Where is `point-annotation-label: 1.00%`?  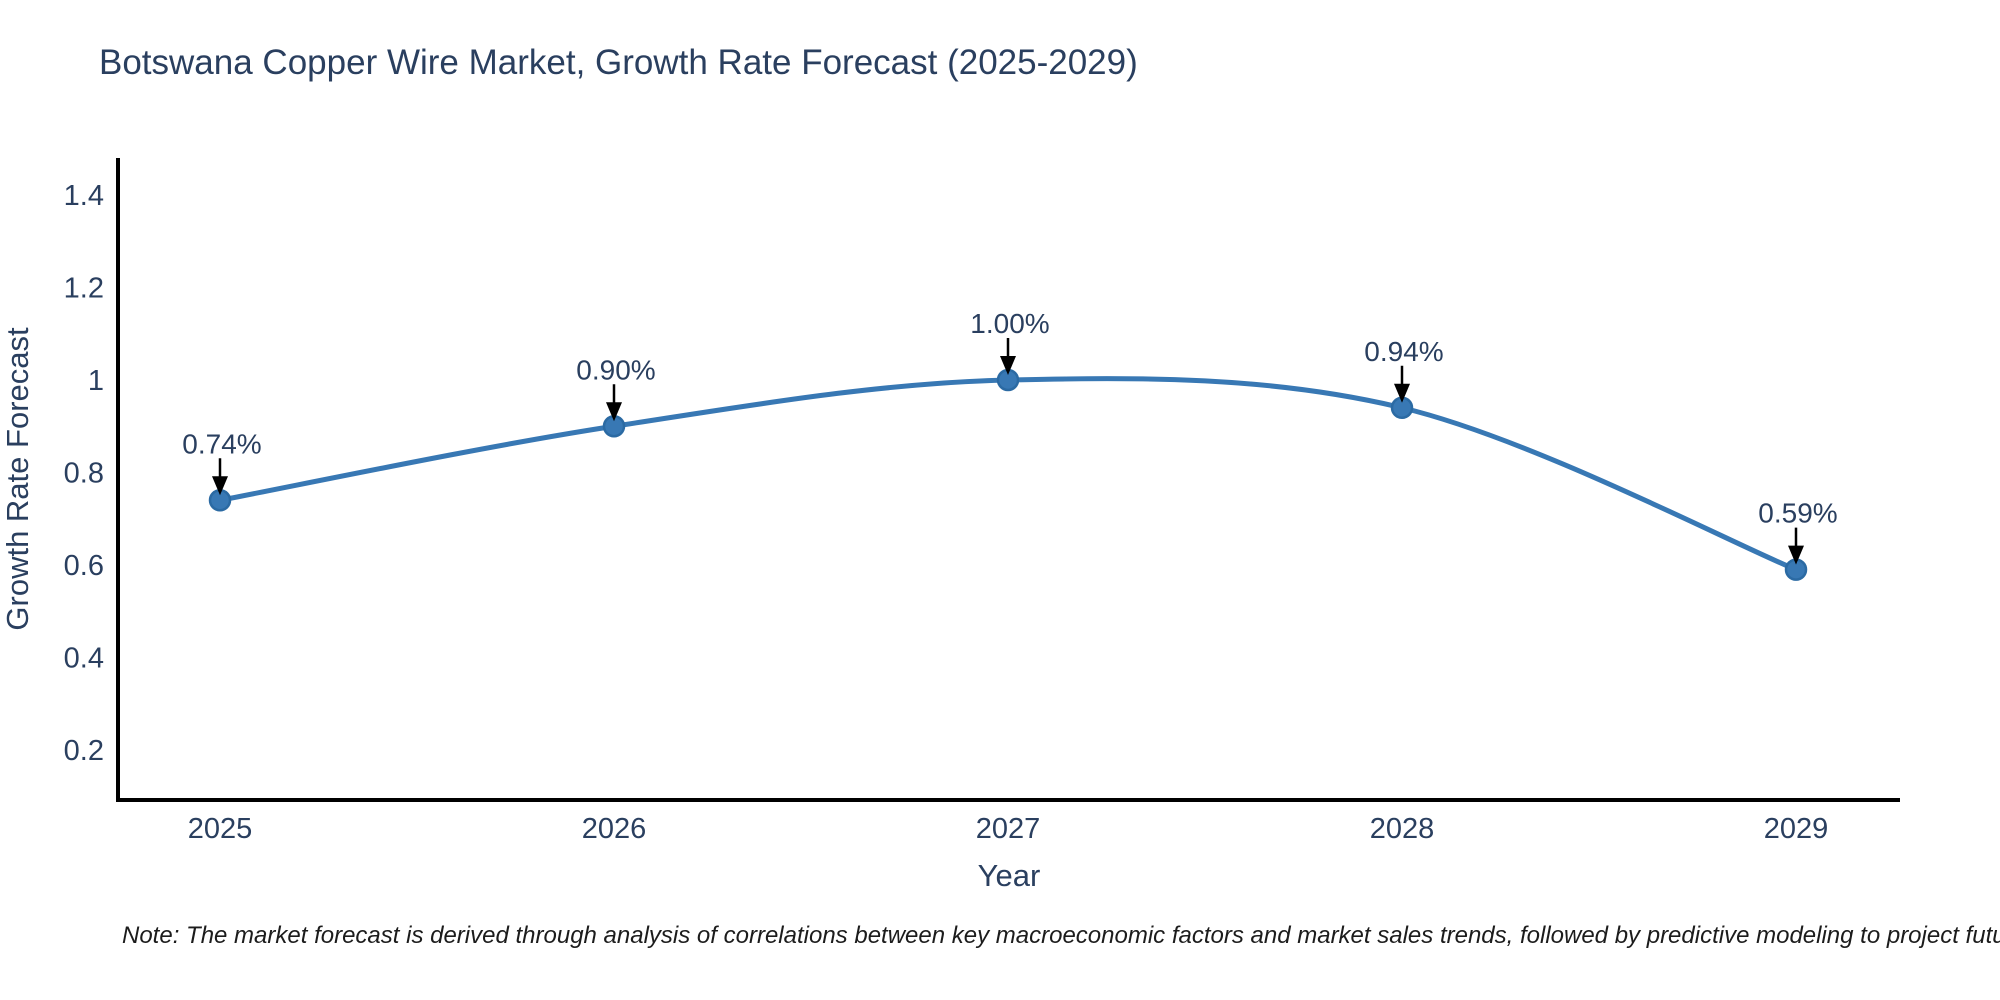
point-annotation-label: 1.00% is located at coordinates (1009, 323).